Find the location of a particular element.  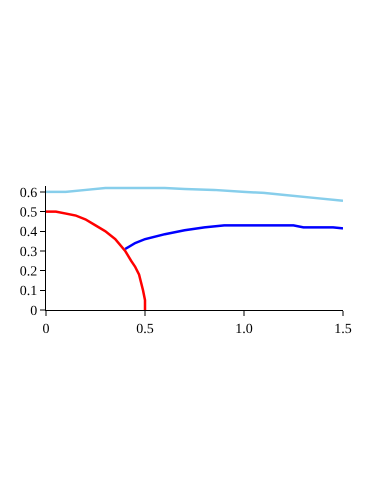

x-tick-label: 0 is located at coordinates (46, 329).